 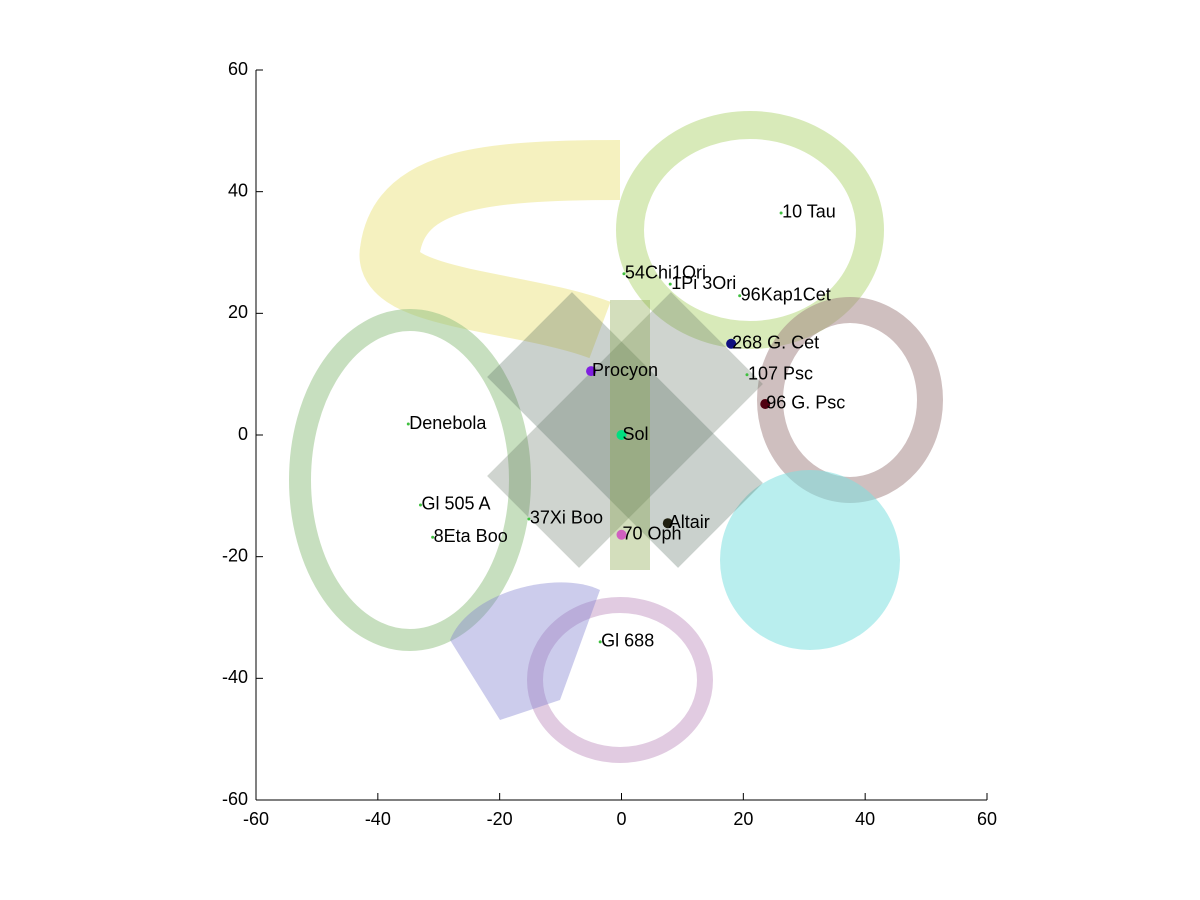 I want to click on star-label: Altair, so click(x=689, y=522).